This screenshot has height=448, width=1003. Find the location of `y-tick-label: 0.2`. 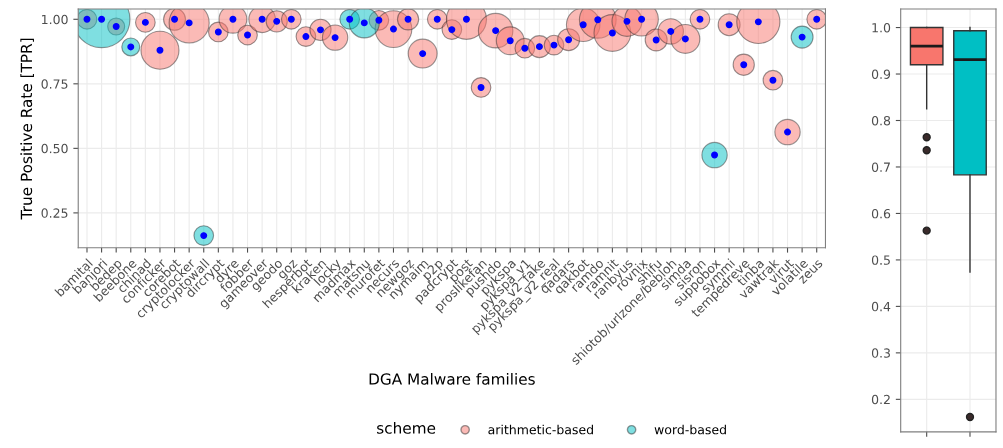

y-tick-label: 0.2 is located at coordinates (880, 399).